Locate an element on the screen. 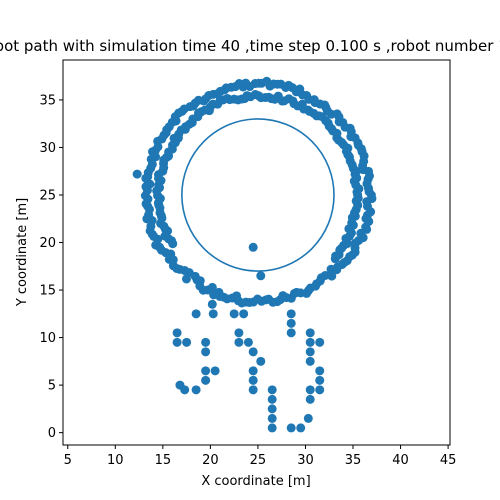  y-tick-label: 15 is located at coordinates (47, 291).